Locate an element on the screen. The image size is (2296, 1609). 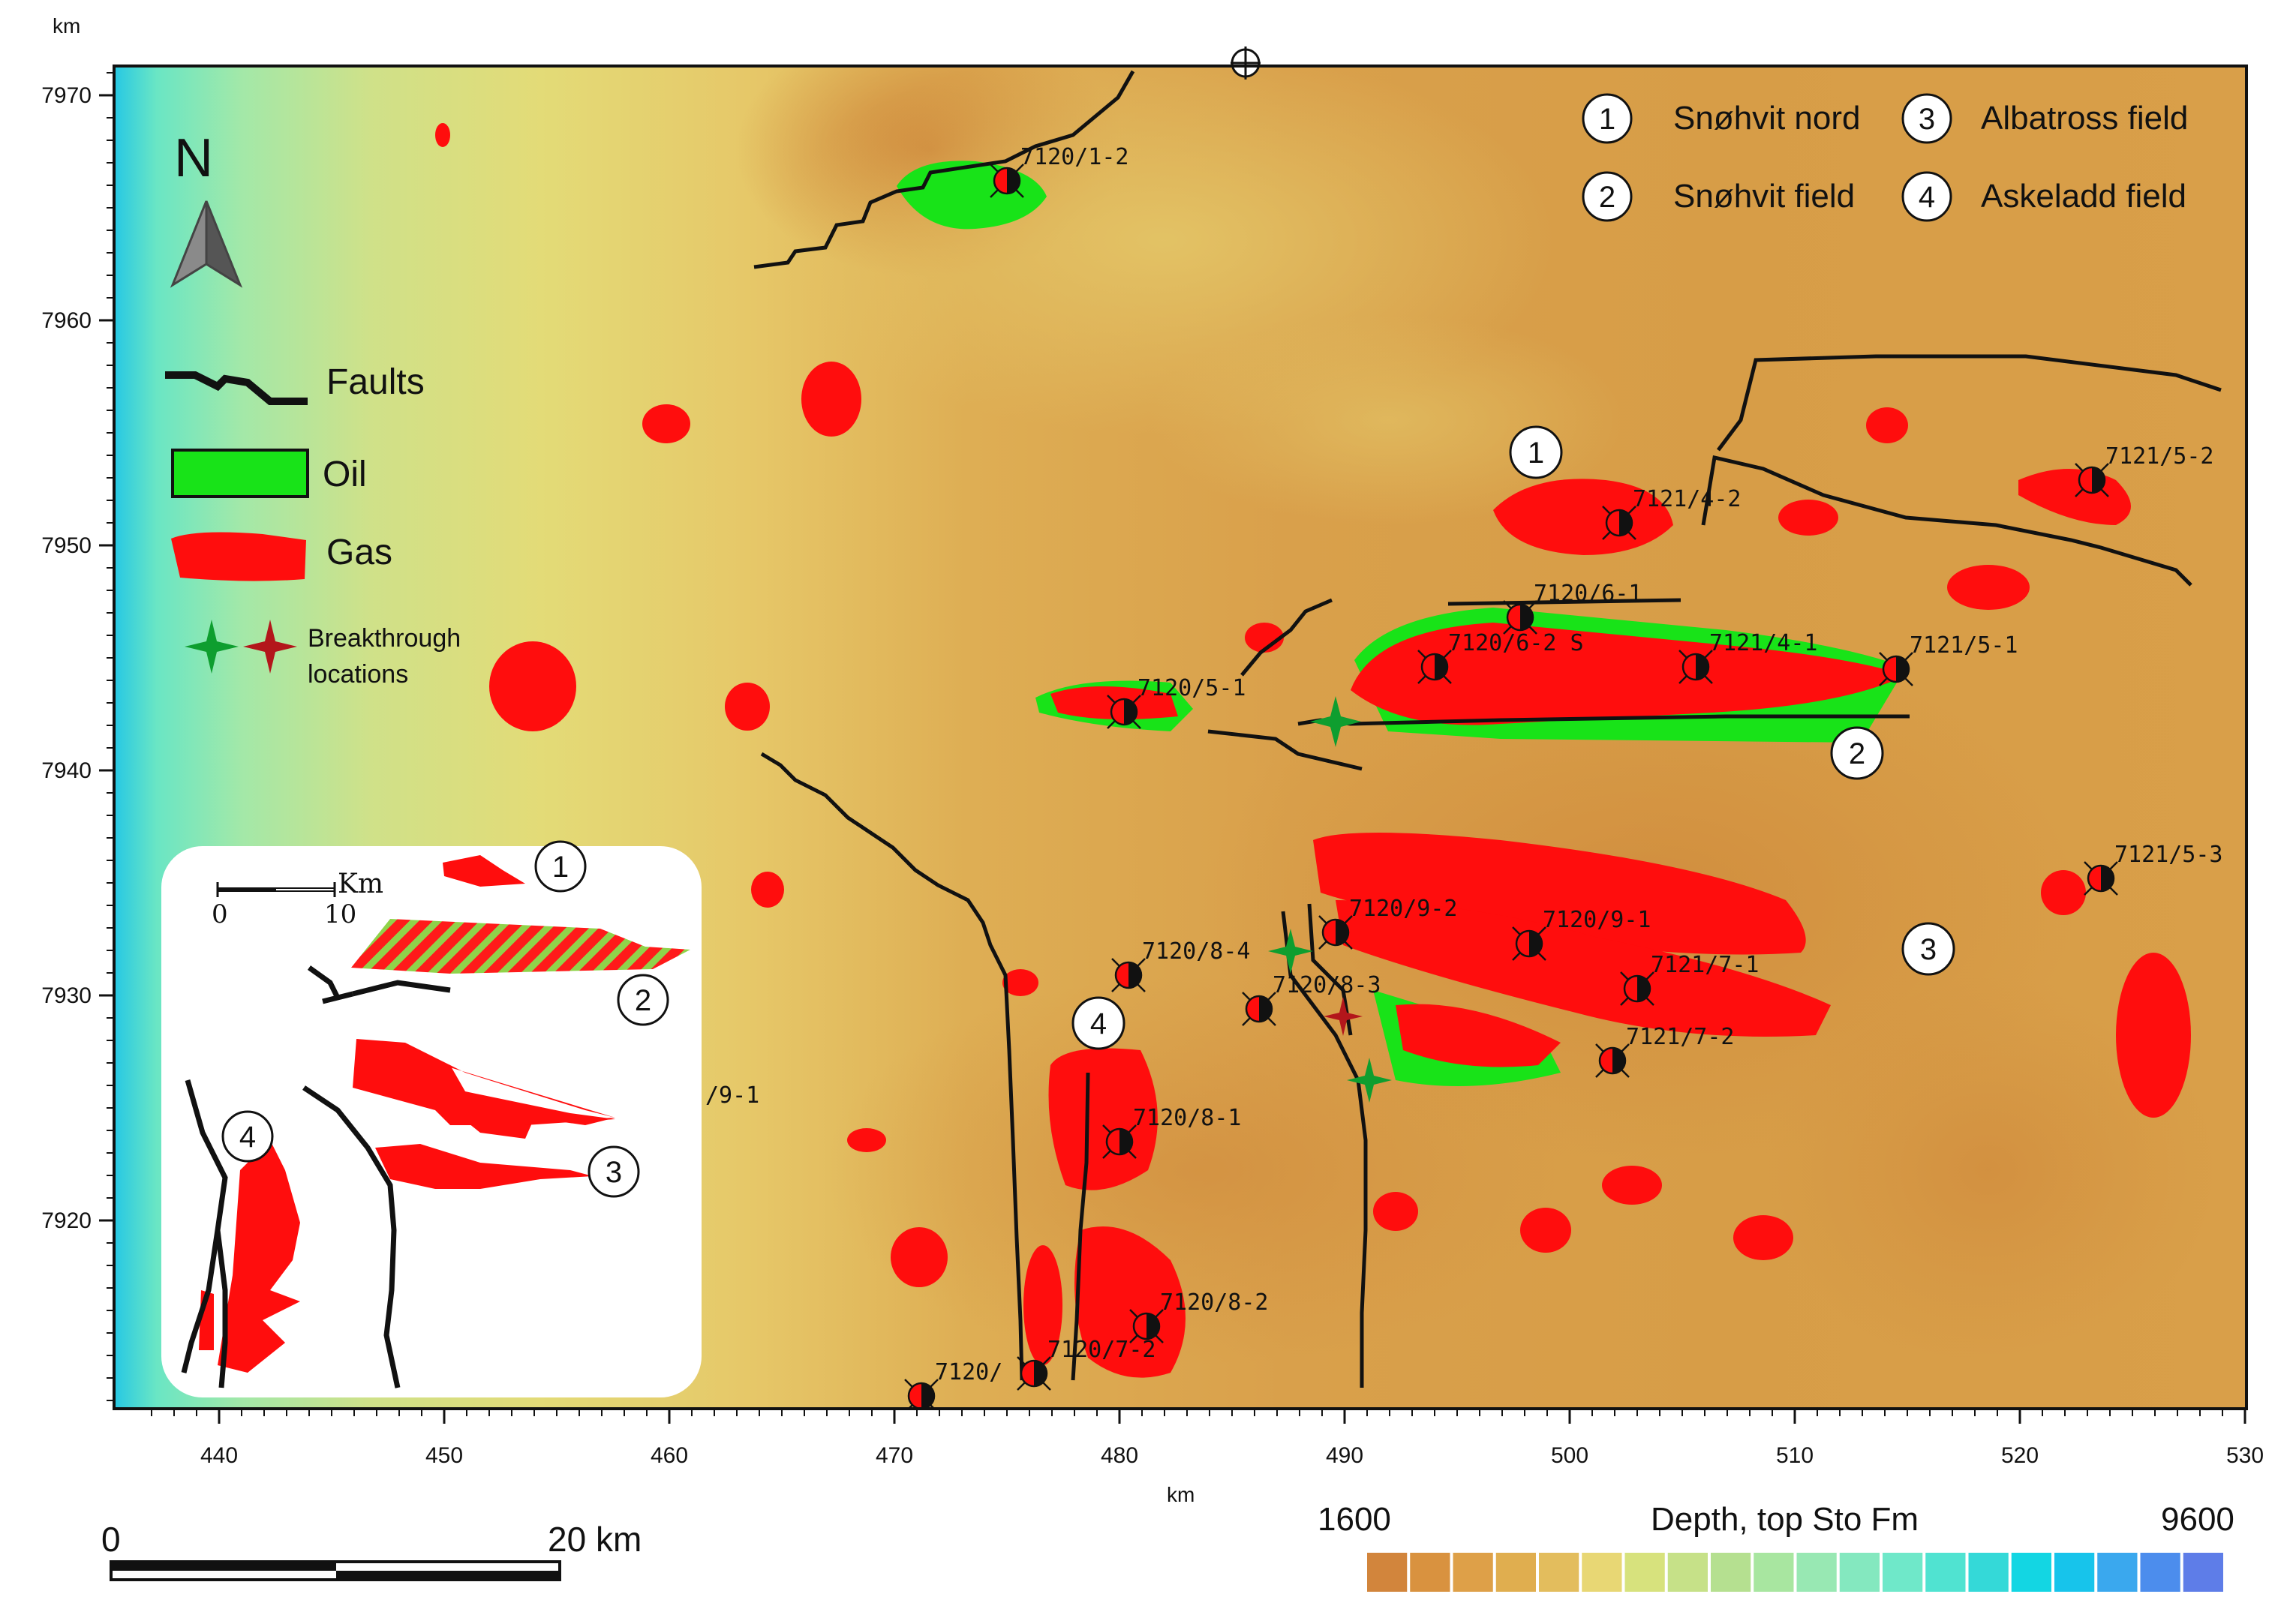
breakthrough-star-red is located at coordinates (1343, 1016).